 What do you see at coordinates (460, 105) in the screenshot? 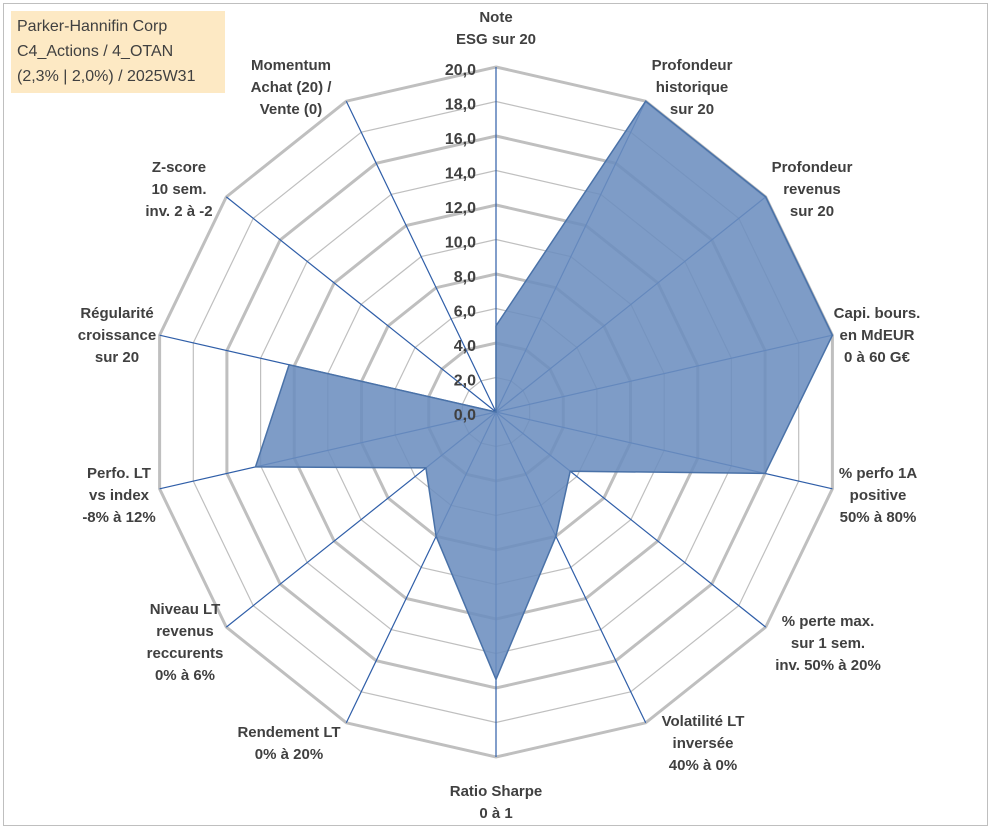
I see `tick-label: 18,0` at bounding box center [460, 105].